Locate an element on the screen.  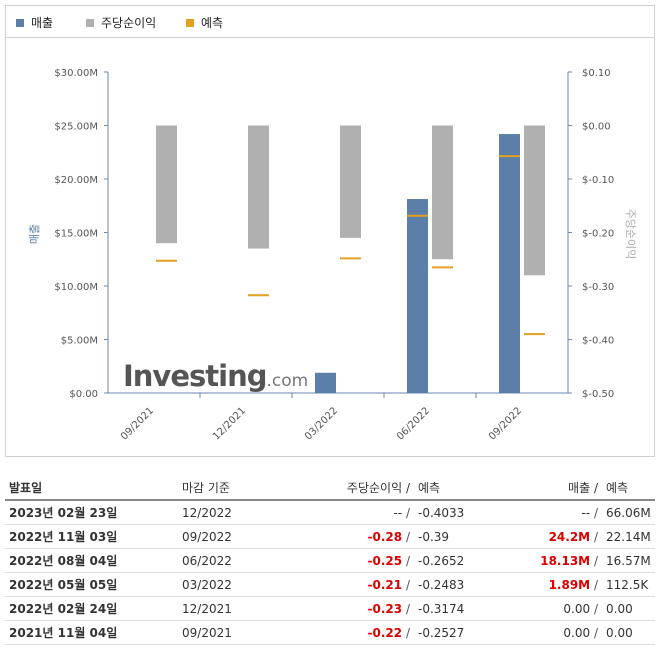
header-period: 마감 기준 is located at coordinates (232, 488).